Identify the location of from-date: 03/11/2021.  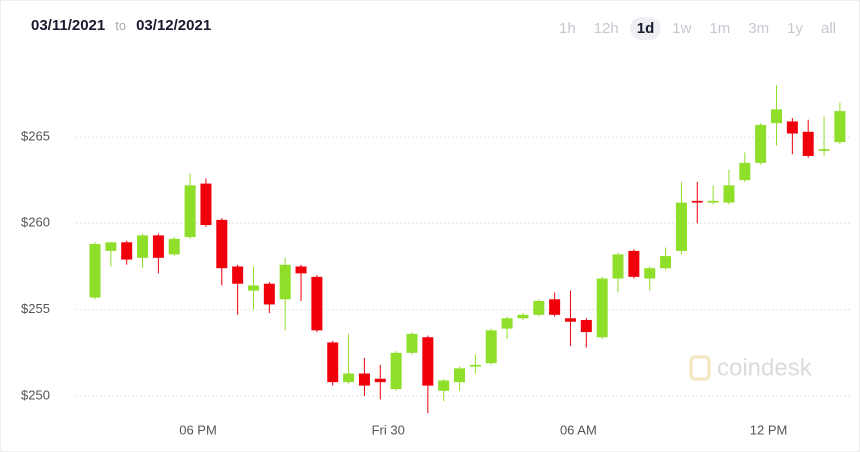
(68, 25).